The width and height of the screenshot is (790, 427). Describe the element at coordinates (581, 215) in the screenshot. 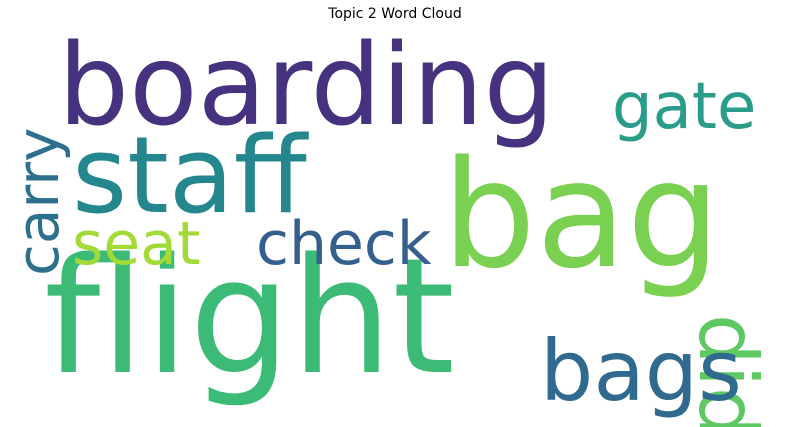

I see `word-bag: bag` at that location.